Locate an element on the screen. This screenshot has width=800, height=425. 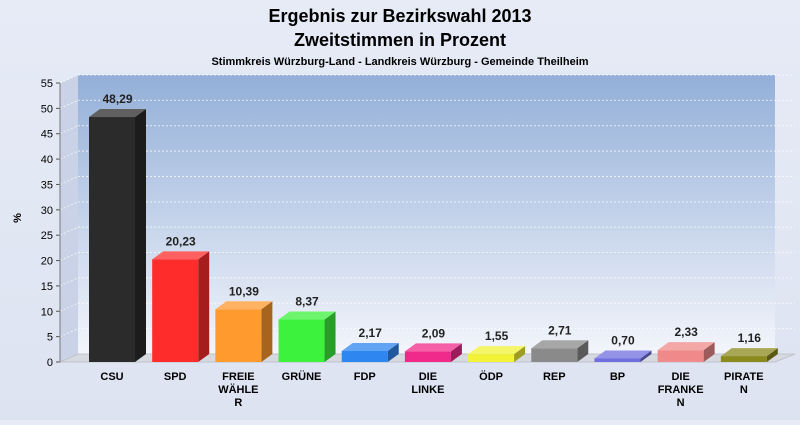
y-axis-label: % is located at coordinates (18, 218).